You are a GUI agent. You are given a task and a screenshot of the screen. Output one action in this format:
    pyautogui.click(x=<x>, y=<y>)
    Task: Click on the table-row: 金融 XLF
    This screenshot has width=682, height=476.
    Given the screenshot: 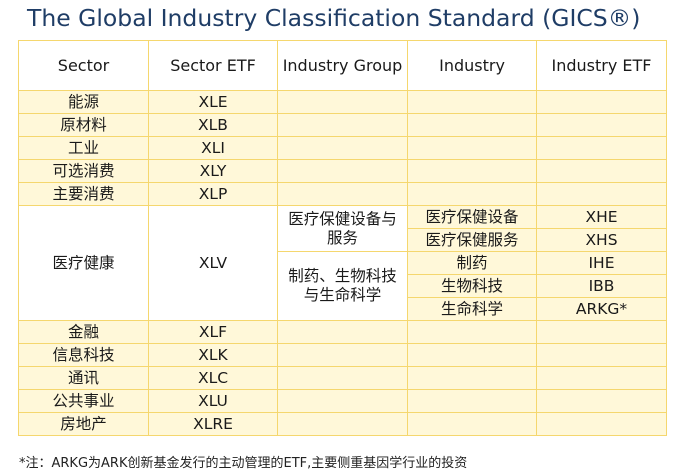 What is the action you would take?
    pyautogui.click(x=342, y=332)
    